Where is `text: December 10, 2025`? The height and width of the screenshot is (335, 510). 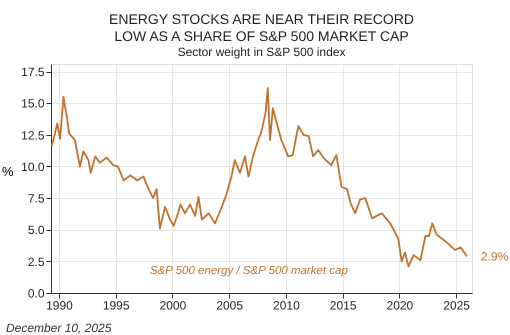
text: December 10, 2025 is located at coordinates (59, 328).